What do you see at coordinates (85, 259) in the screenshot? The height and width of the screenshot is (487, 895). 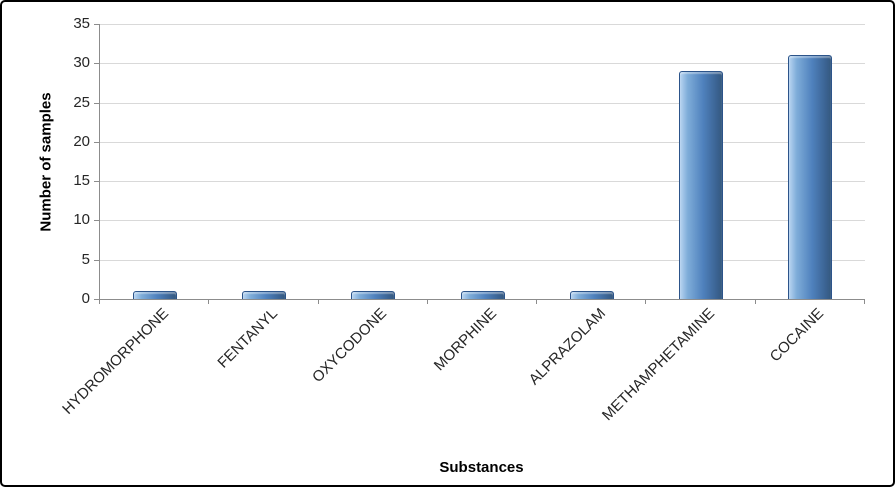 I see `y-tick-label: 5` at bounding box center [85, 259].